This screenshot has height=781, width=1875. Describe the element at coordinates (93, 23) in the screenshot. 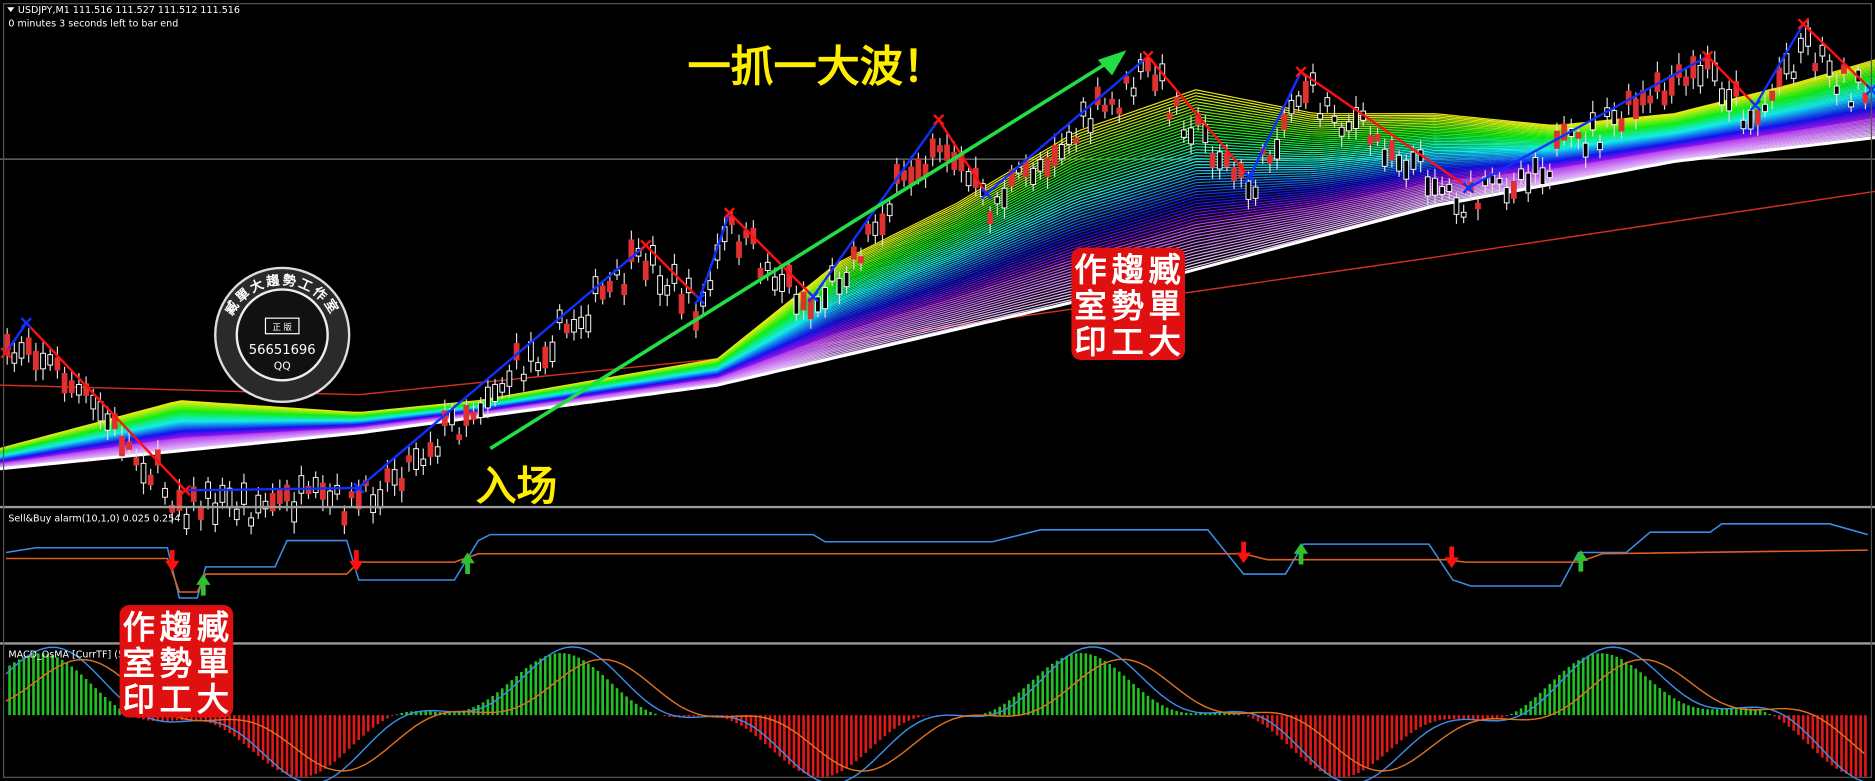

I see `bar-timer: 0 minutes 3 seconds left to bar end` at that location.